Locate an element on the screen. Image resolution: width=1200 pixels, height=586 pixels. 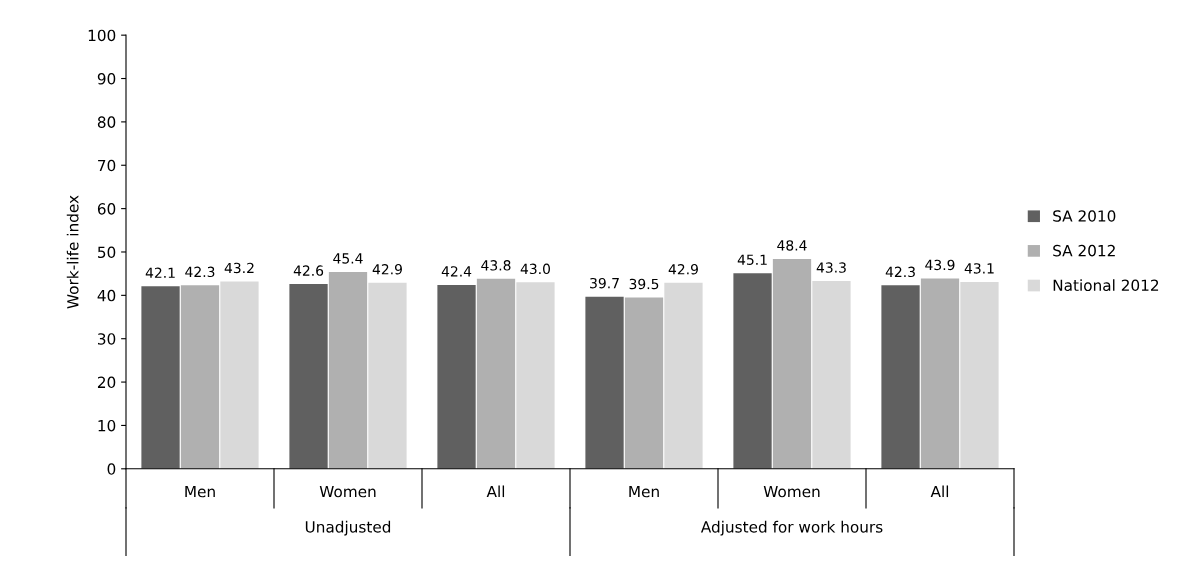
y-tick-label: 20 is located at coordinates (106, 382).